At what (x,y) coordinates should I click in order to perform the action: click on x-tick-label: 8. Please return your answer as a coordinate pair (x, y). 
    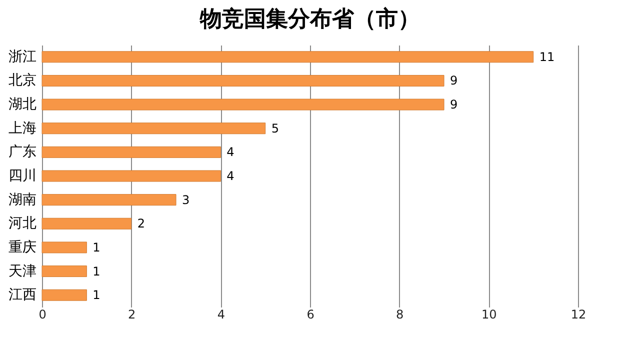
    Looking at the image, I should click on (400, 315).